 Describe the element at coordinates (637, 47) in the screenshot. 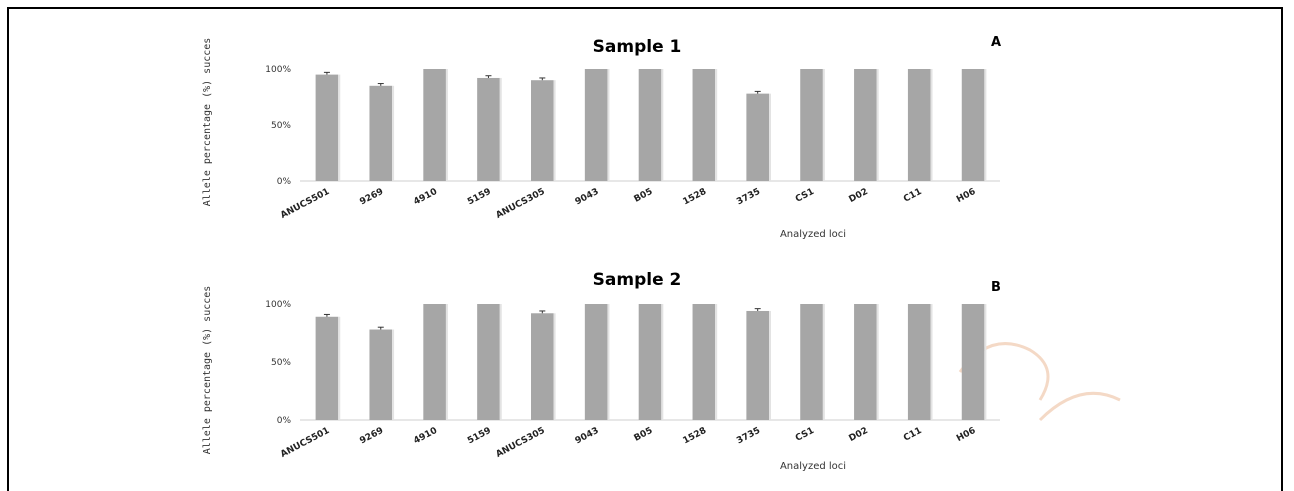

I see `chart-a-title: Sample 1` at that location.